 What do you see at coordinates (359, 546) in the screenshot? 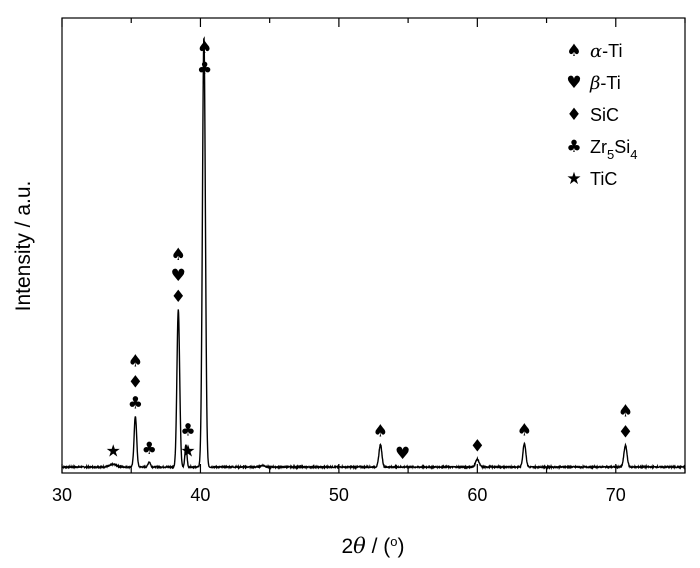
I see `x-title-theta: θ` at bounding box center [359, 546].